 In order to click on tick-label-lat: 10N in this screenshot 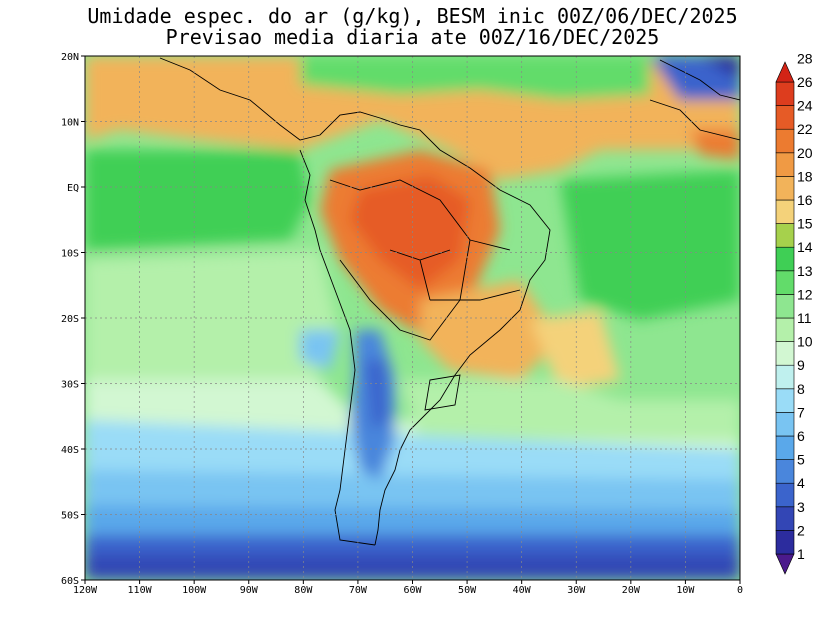, I will do `click(70, 123)`.